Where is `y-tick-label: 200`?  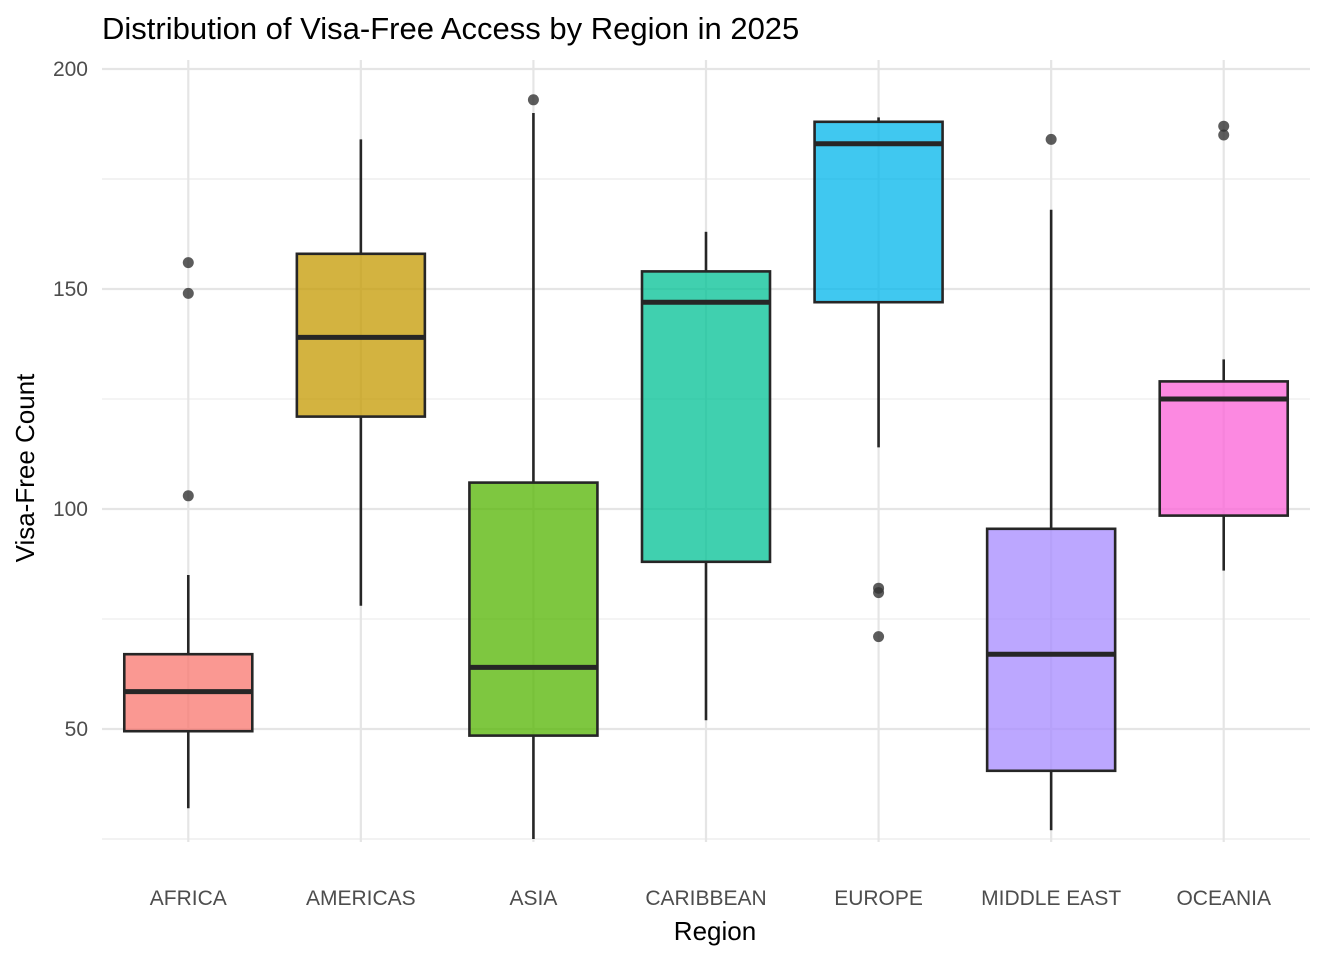
y-tick-label: 200 is located at coordinates (70, 69).